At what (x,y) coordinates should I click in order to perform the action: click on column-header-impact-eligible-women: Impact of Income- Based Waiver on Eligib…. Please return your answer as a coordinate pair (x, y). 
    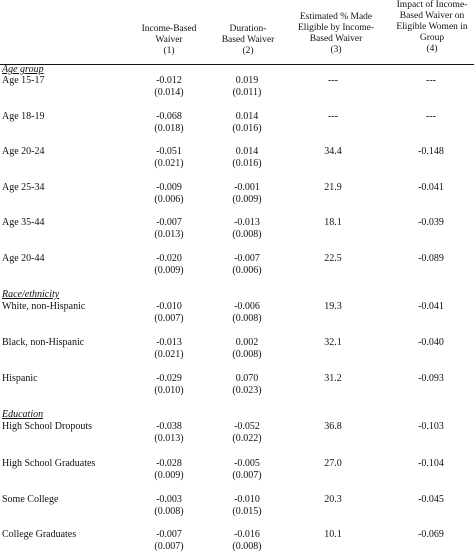
    Looking at the image, I should click on (429, 27).